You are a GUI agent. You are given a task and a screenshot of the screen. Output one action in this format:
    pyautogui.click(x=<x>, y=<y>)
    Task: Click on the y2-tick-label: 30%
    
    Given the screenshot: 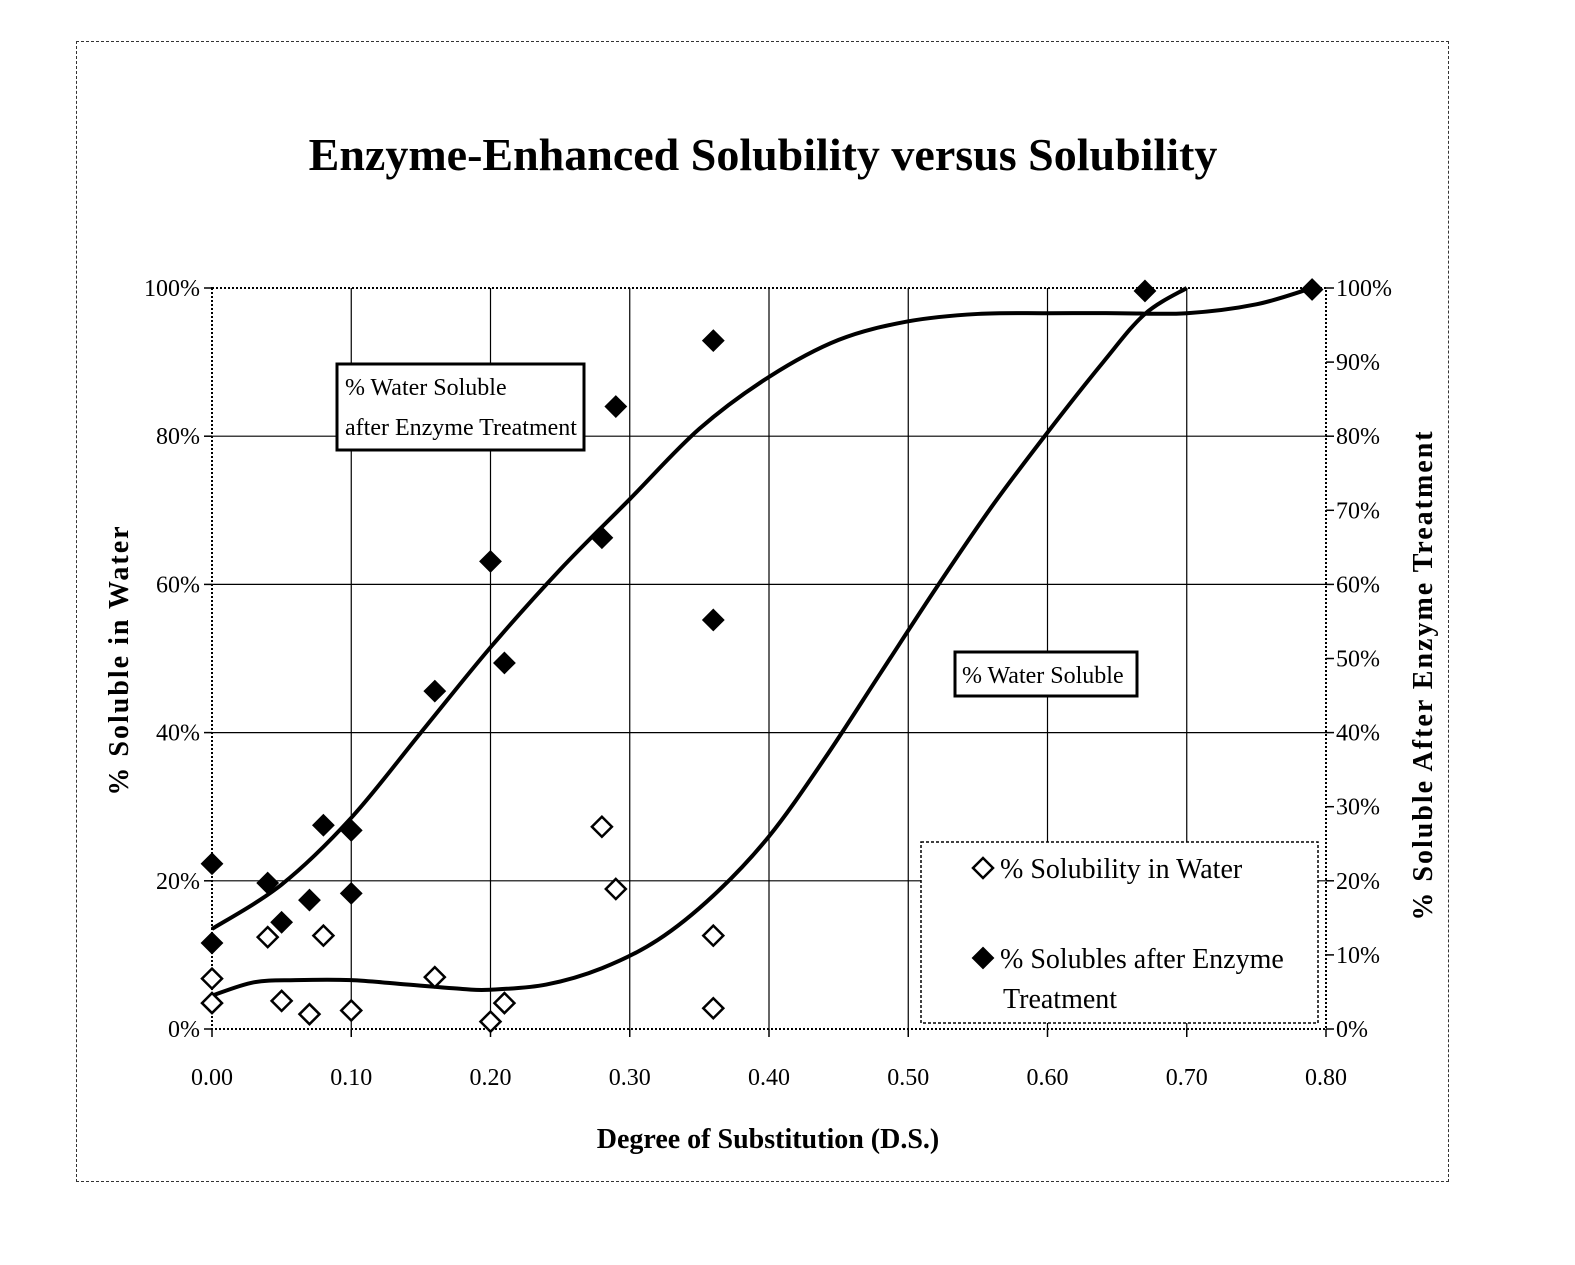 What is the action you would take?
    pyautogui.click(x=1358, y=808)
    